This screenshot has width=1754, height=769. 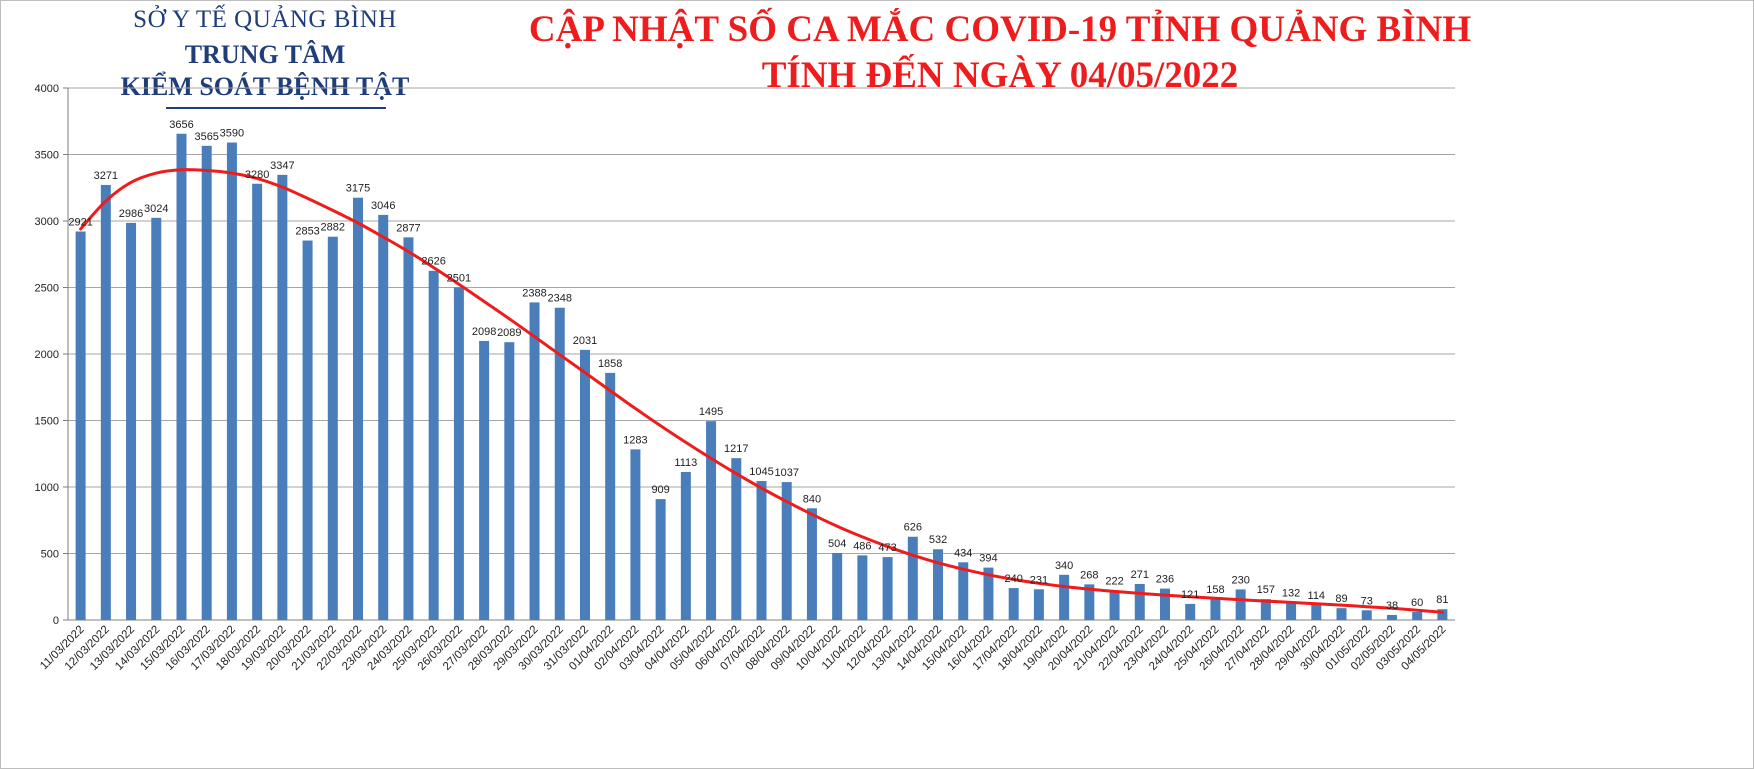 I want to click on data-label: 60, so click(x=1417, y=603).